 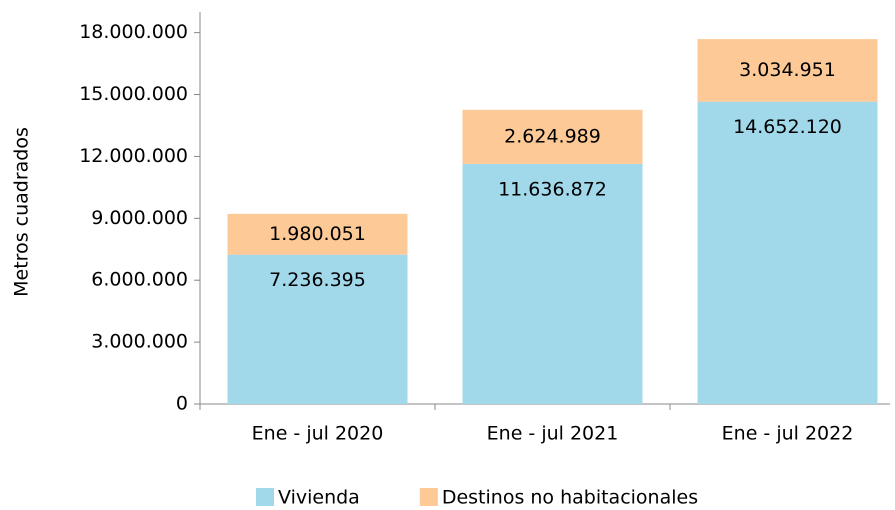 I want to click on data-label: 14.652.120, so click(x=787, y=127).